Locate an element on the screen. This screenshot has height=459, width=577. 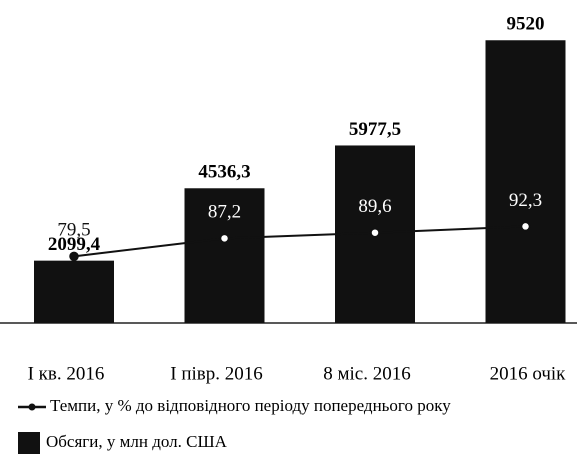
x-tick-label: 2016 очік is located at coordinates (528, 373).